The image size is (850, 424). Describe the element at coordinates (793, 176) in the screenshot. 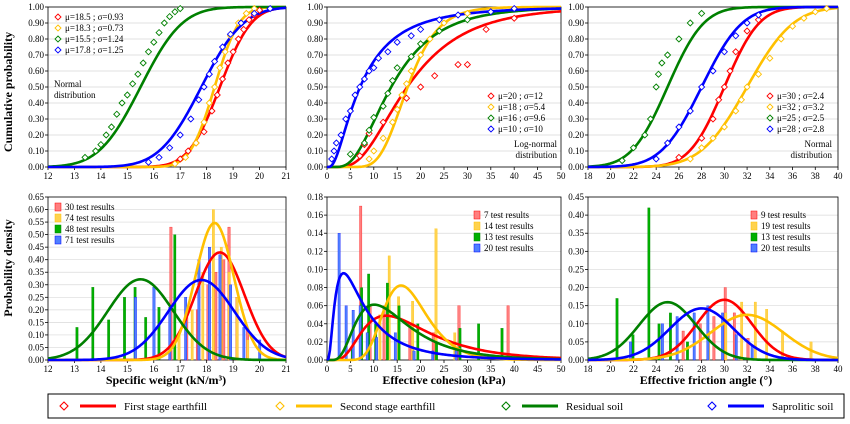

I see `x-tick-label: 36` at that location.